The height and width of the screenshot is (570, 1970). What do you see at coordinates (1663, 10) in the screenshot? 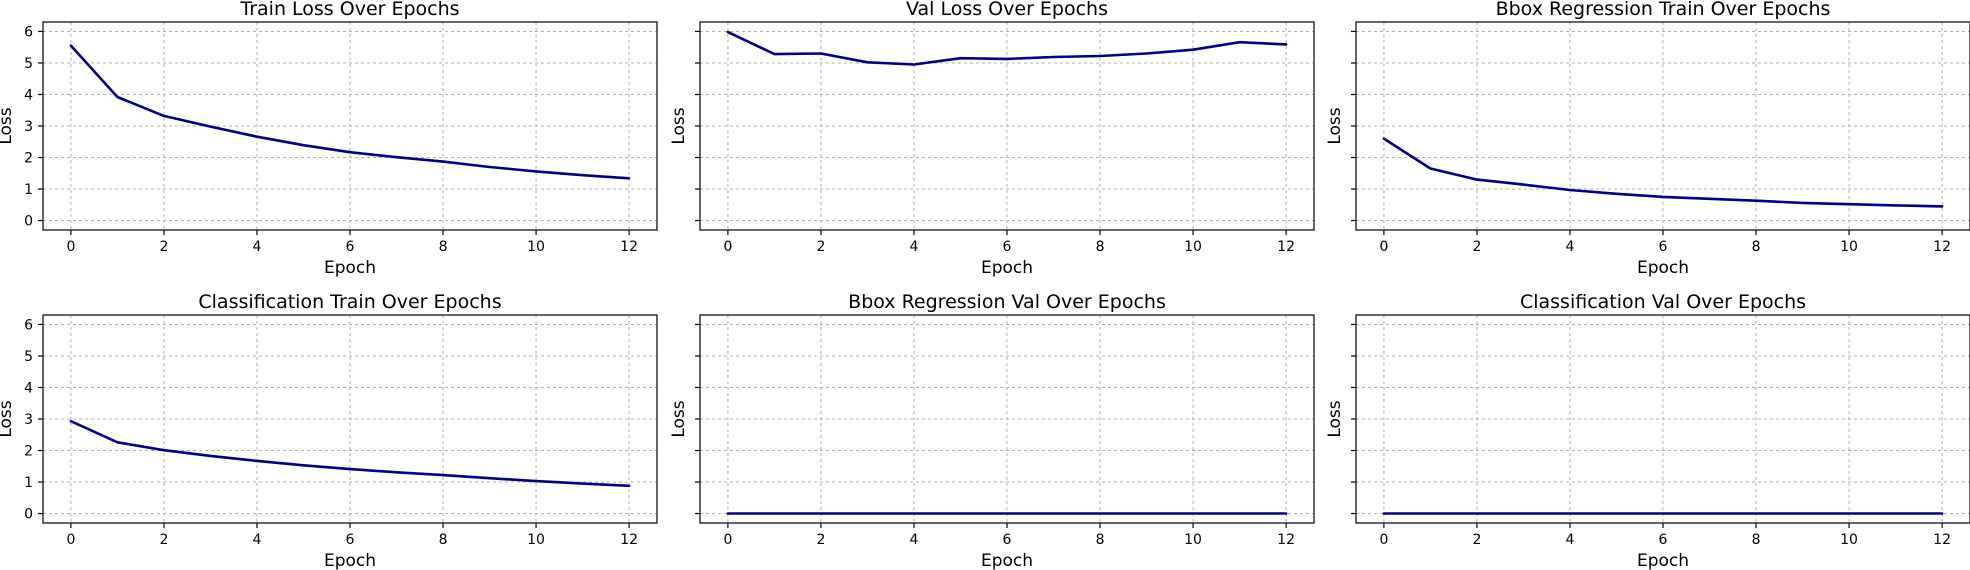
I see `subplot-title: Bbox Regression Train Over Epochs` at bounding box center [1663, 10].